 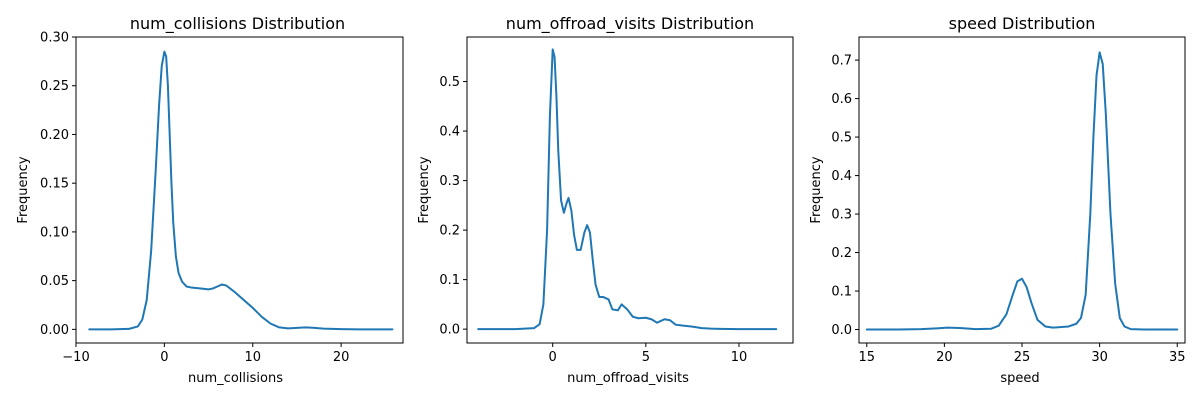 What do you see at coordinates (841, 99) in the screenshot?
I see `y-tick-label: 0.6` at bounding box center [841, 99].